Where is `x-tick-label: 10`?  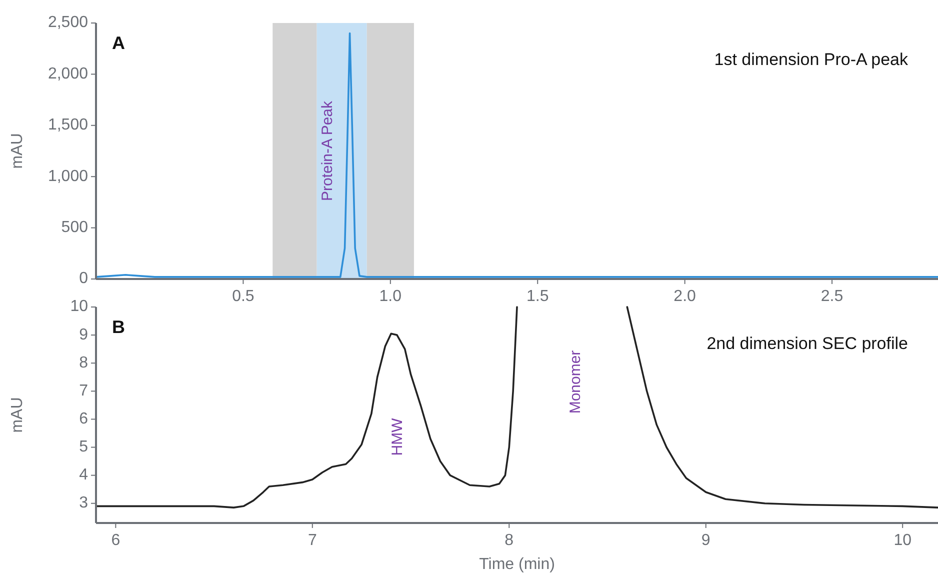 x-tick-label: 10 is located at coordinates (903, 540).